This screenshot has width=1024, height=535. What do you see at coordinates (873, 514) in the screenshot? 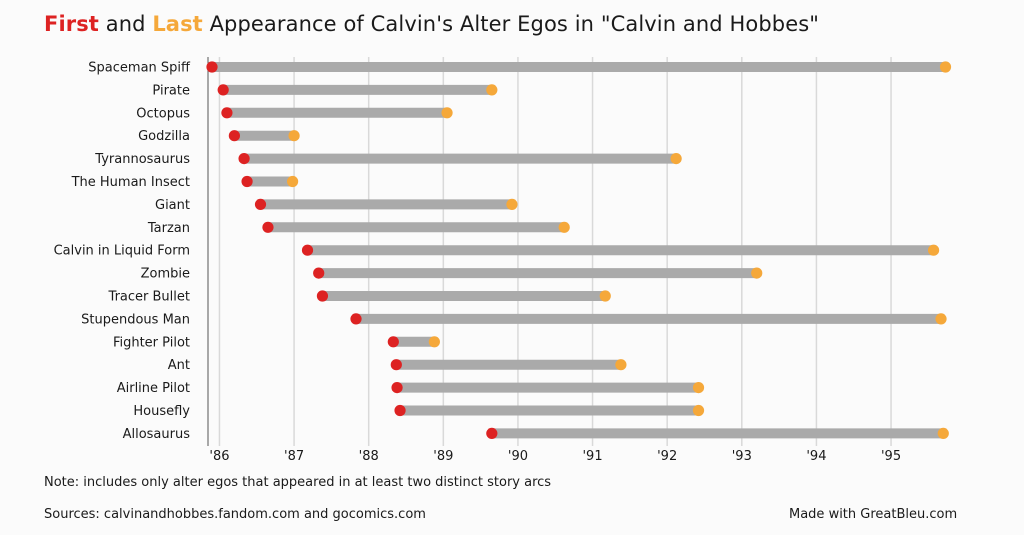
I see `chart-credit: Made with GreatBleu.com` at bounding box center [873, 514].